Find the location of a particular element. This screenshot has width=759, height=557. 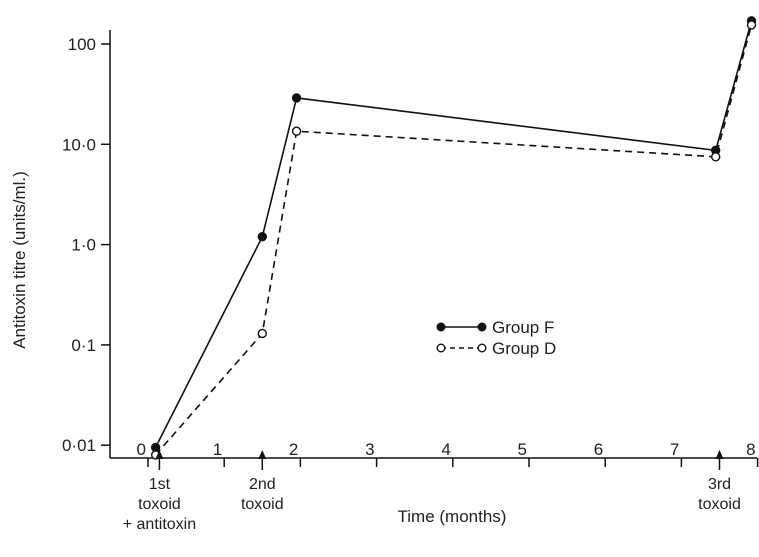

y-tick-label: 1·0 is located at coordinates (83, 245).